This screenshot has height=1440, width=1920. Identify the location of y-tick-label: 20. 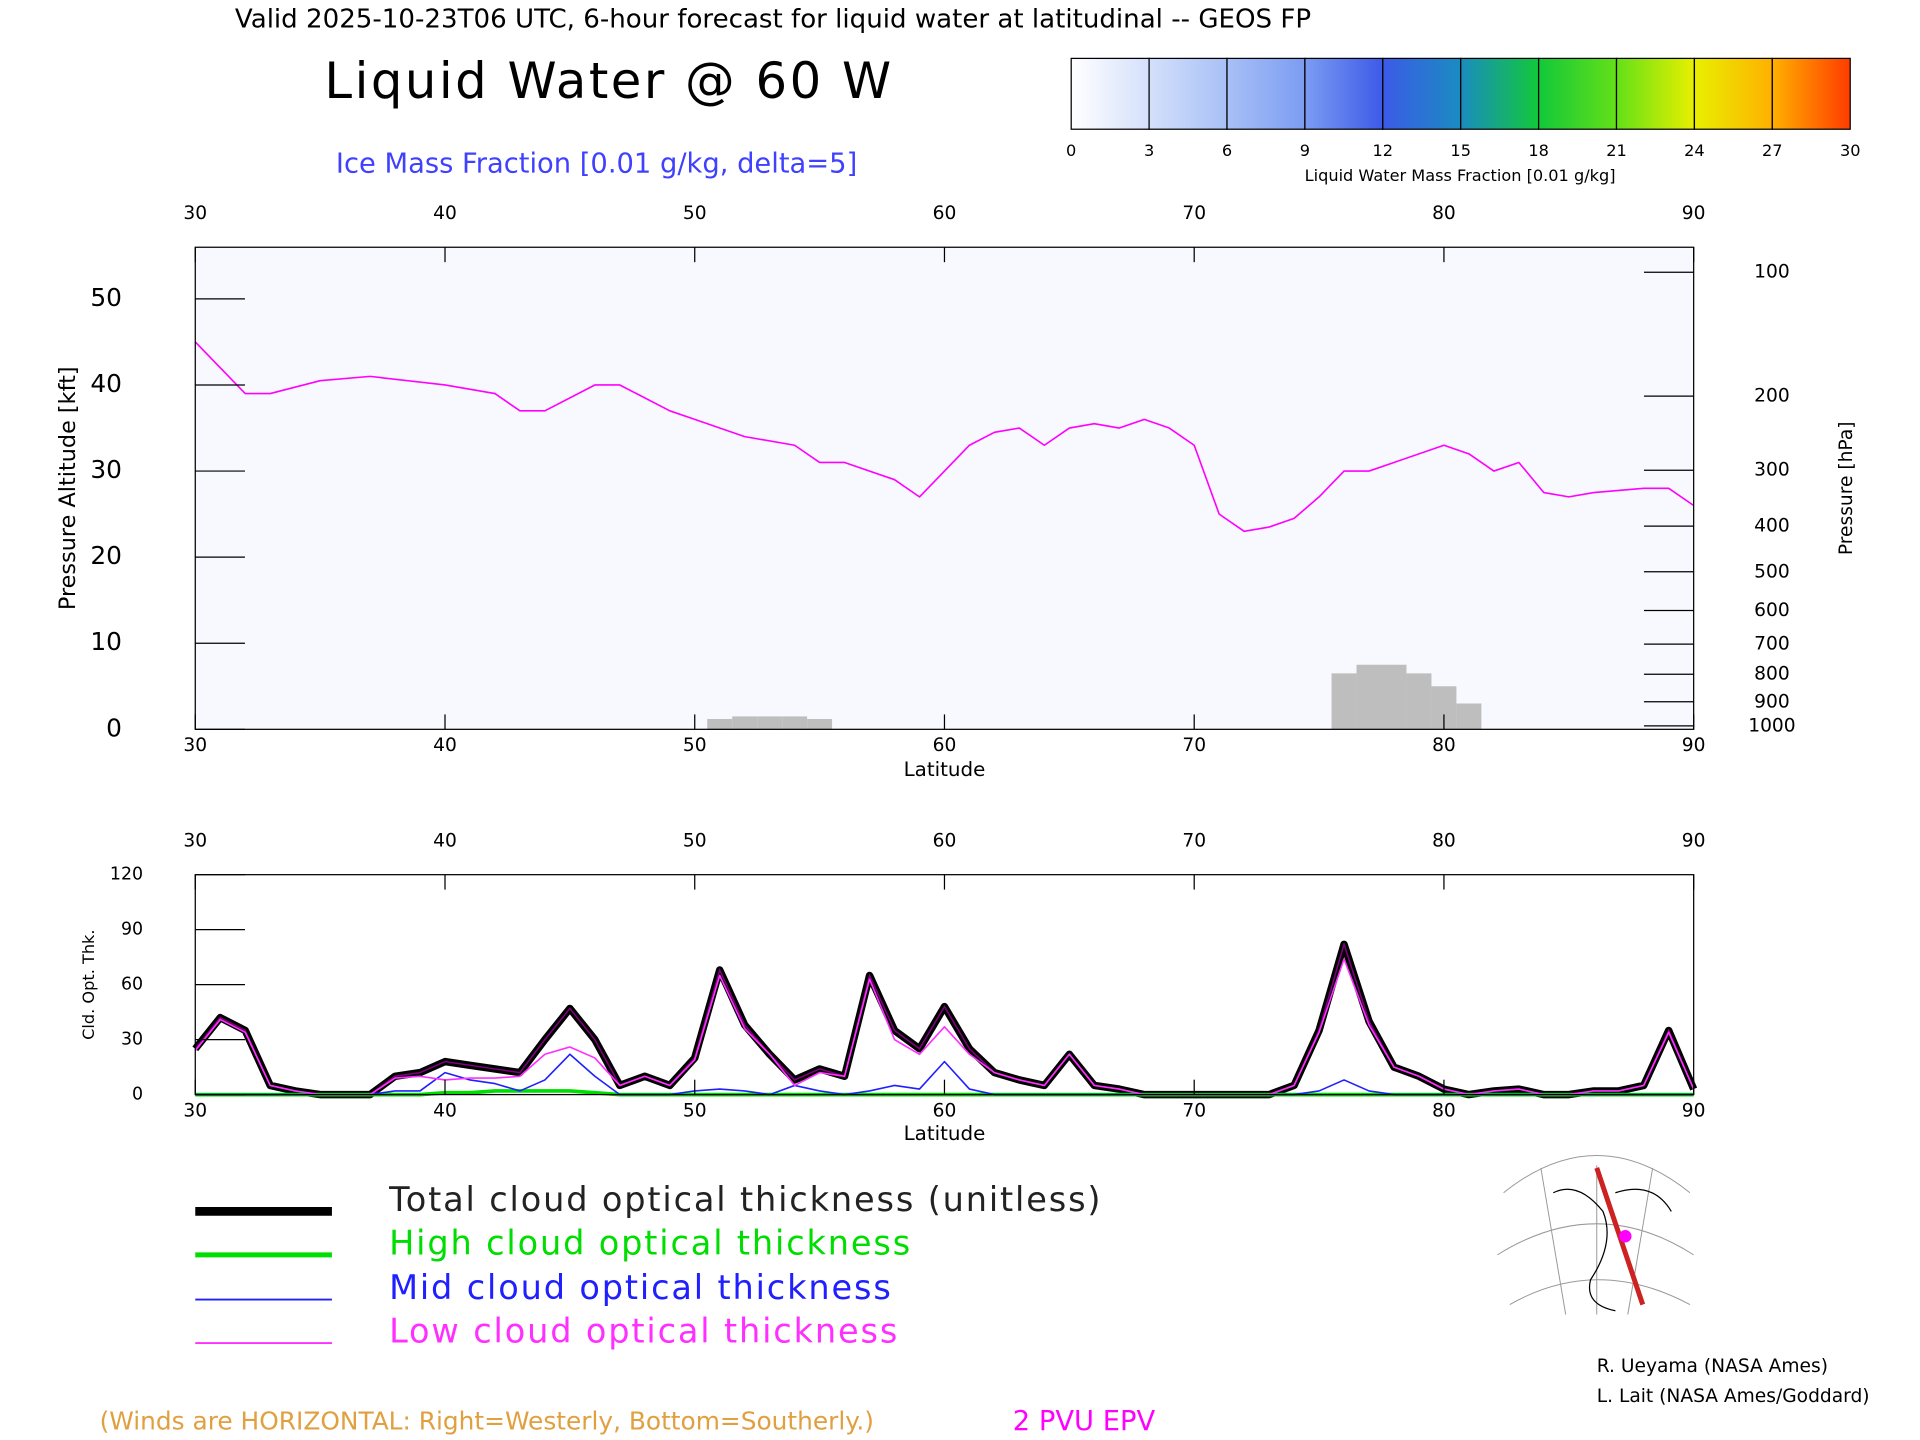
(106, 555).